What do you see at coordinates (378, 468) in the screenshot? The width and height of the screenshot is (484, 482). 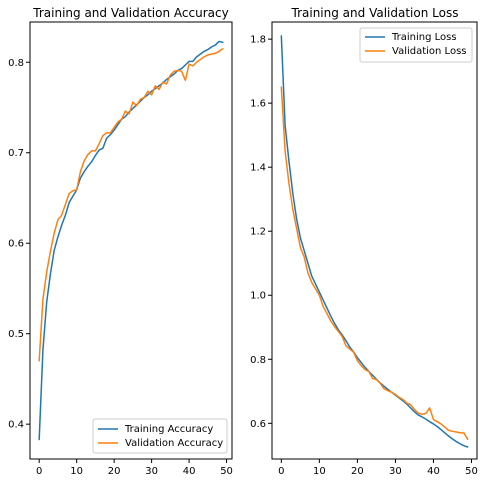 I see `loss-x-ticks: 0 10 20 30 40 50` at bounding box center [378, 468].